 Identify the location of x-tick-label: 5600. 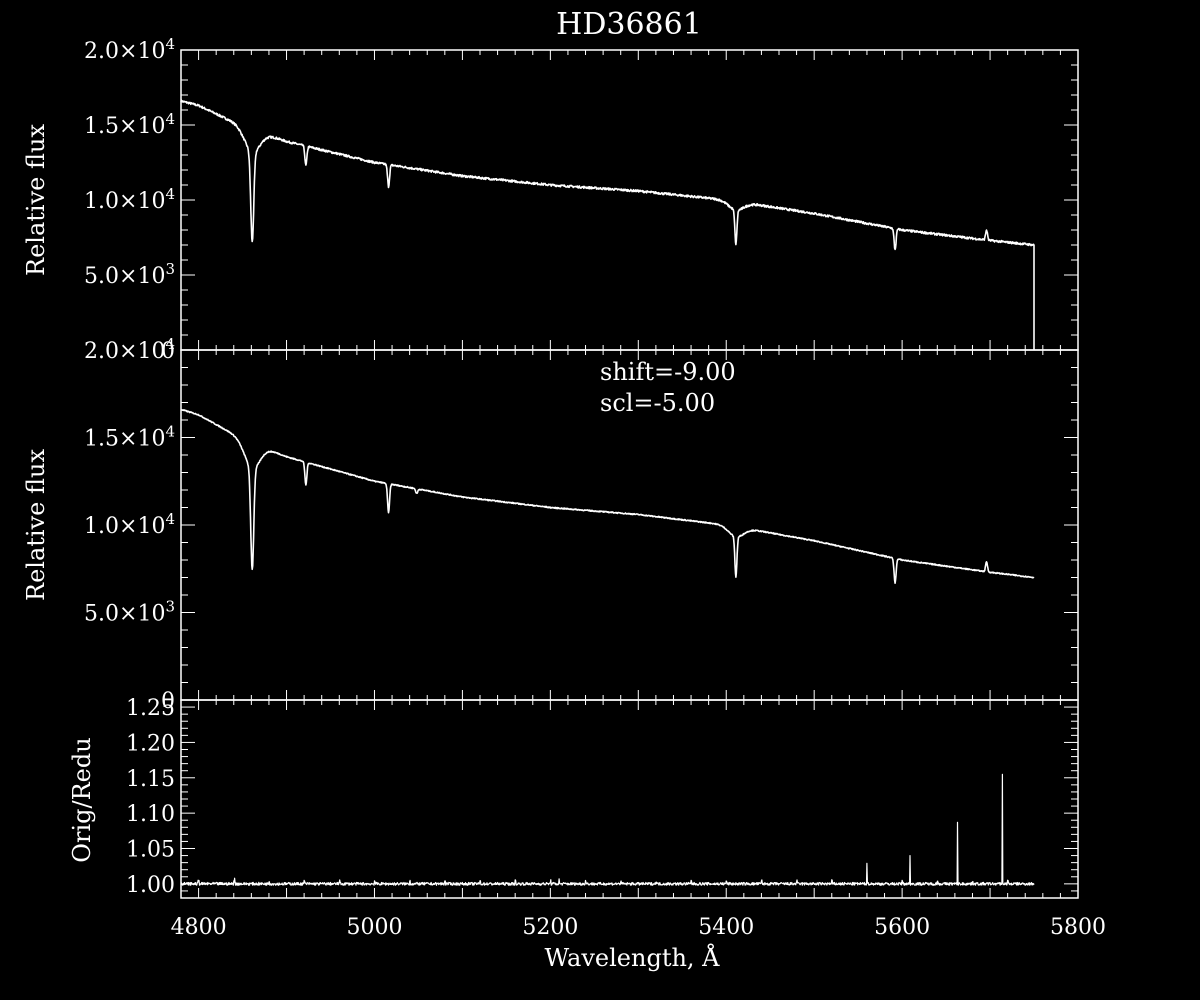
(902, 927).